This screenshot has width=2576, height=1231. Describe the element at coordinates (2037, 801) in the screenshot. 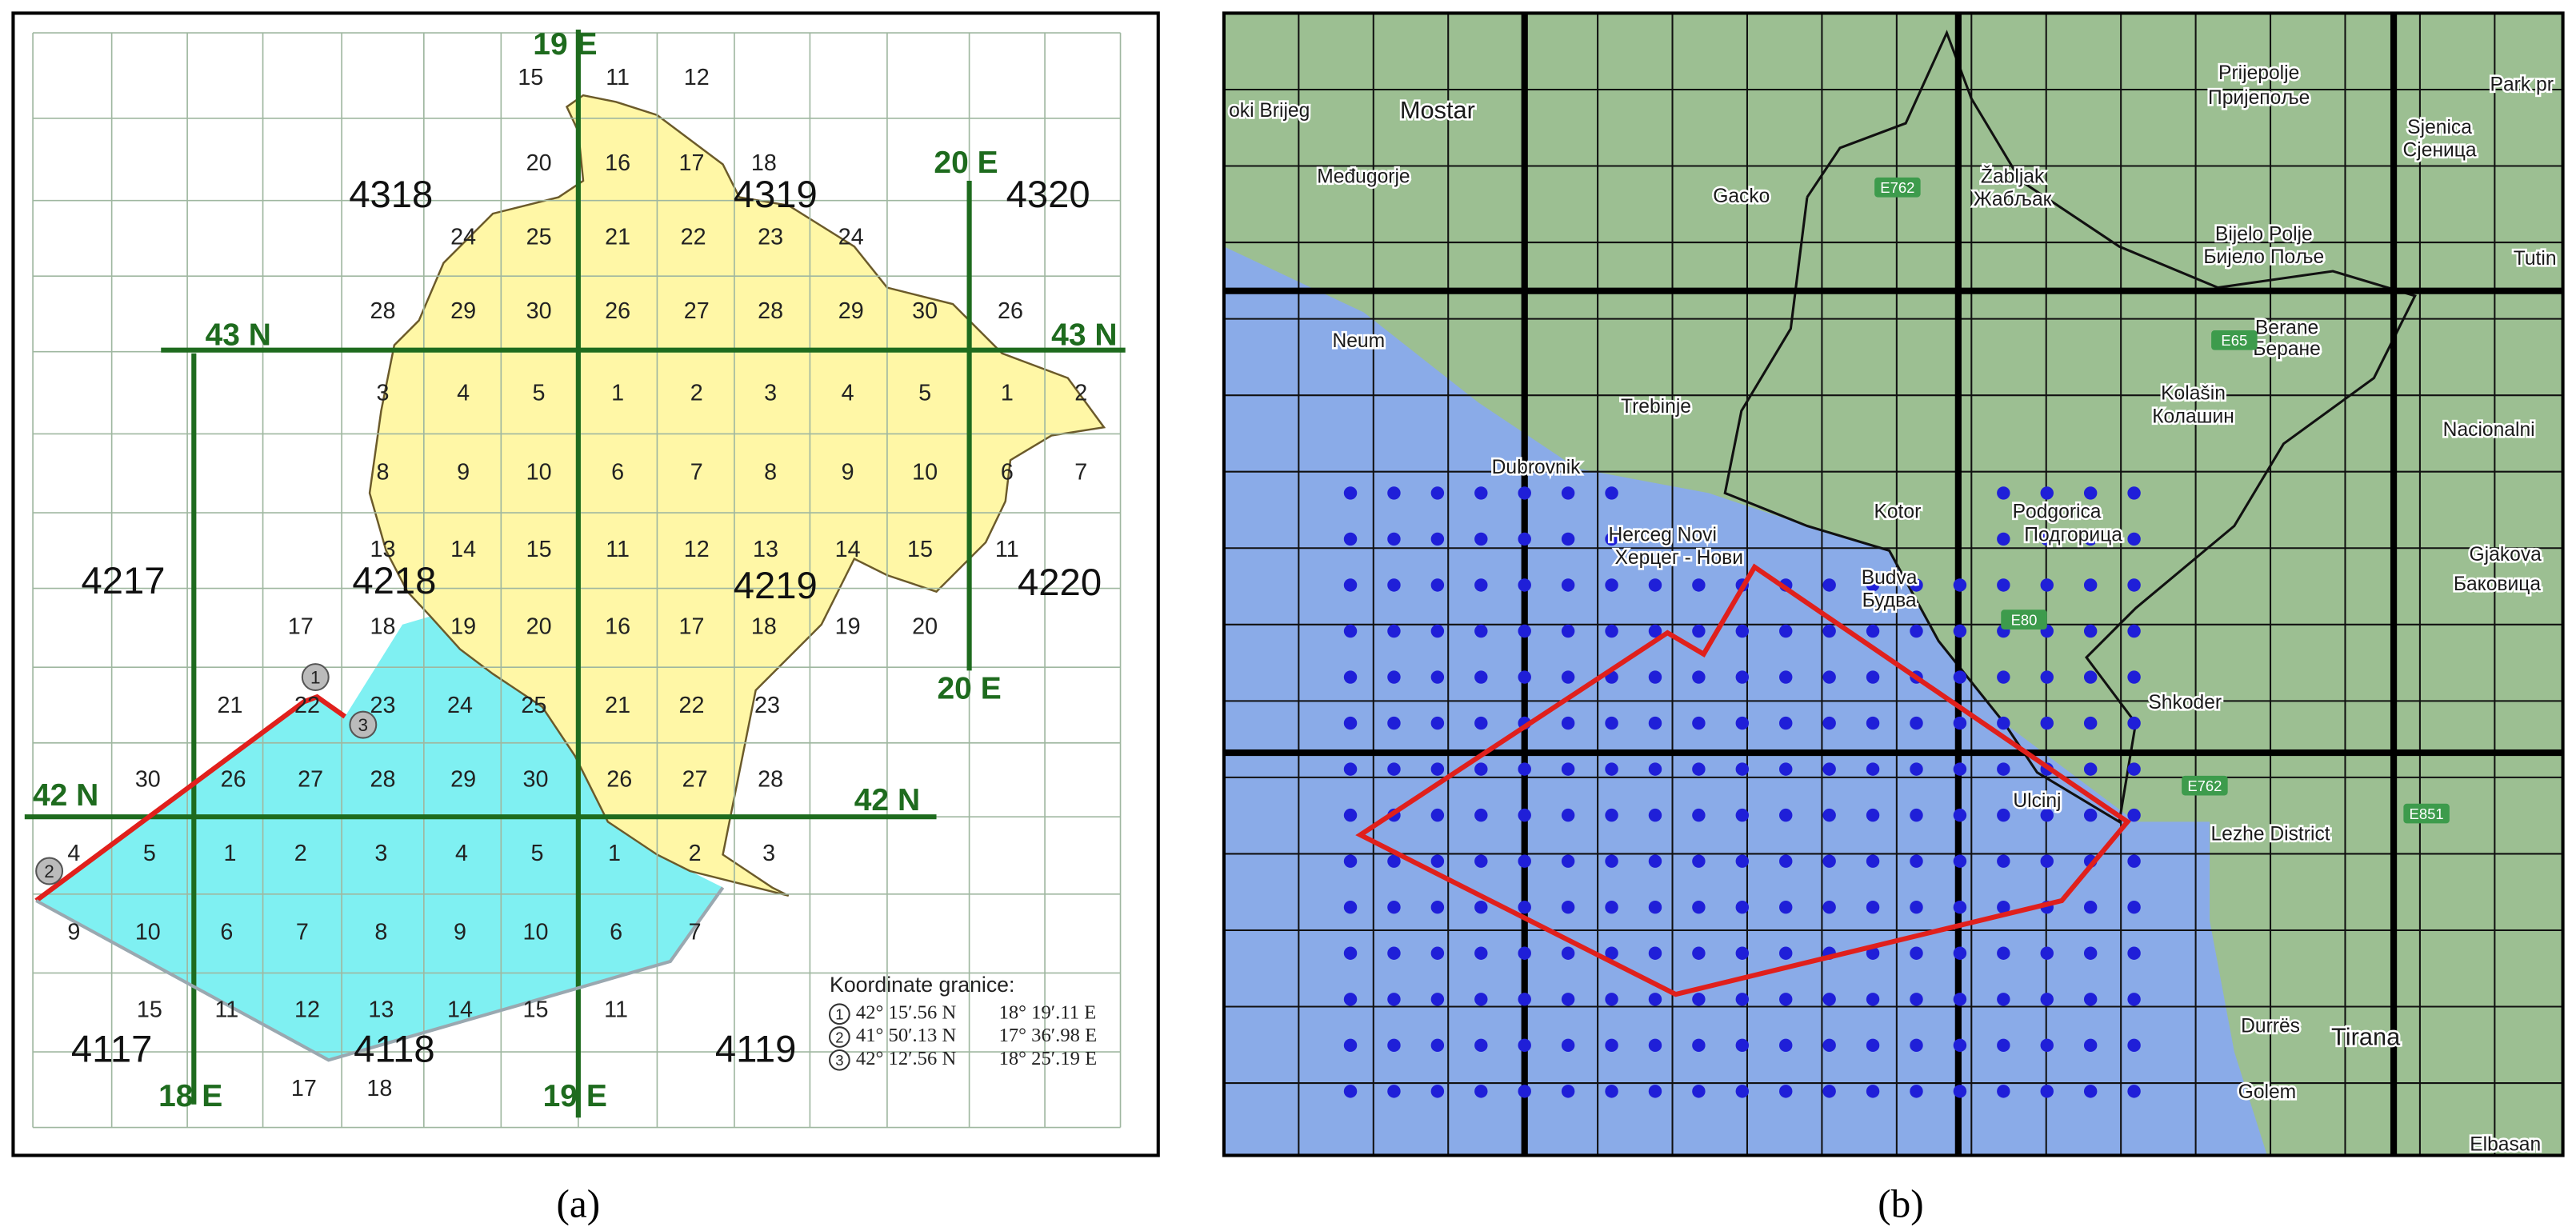

I see `place-label: Ulcinj` at that location.